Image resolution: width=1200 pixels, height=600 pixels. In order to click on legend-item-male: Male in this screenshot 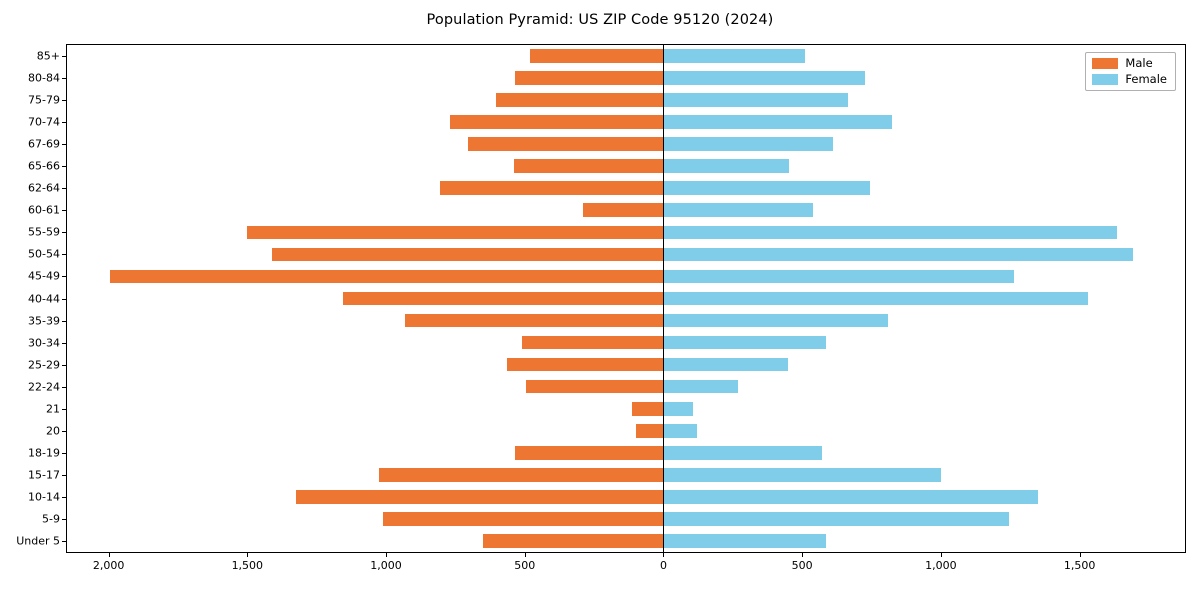, I will do `click(1129, 63)`.